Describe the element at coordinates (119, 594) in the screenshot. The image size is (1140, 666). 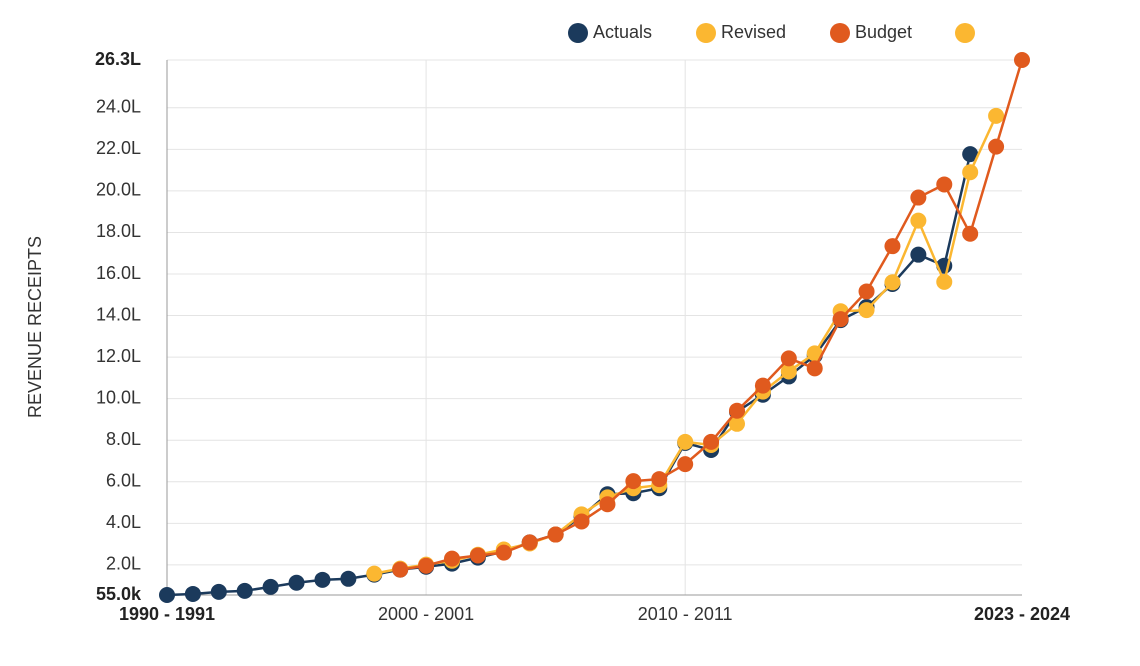
I see `y-tick-label: 55.0k` at that location.